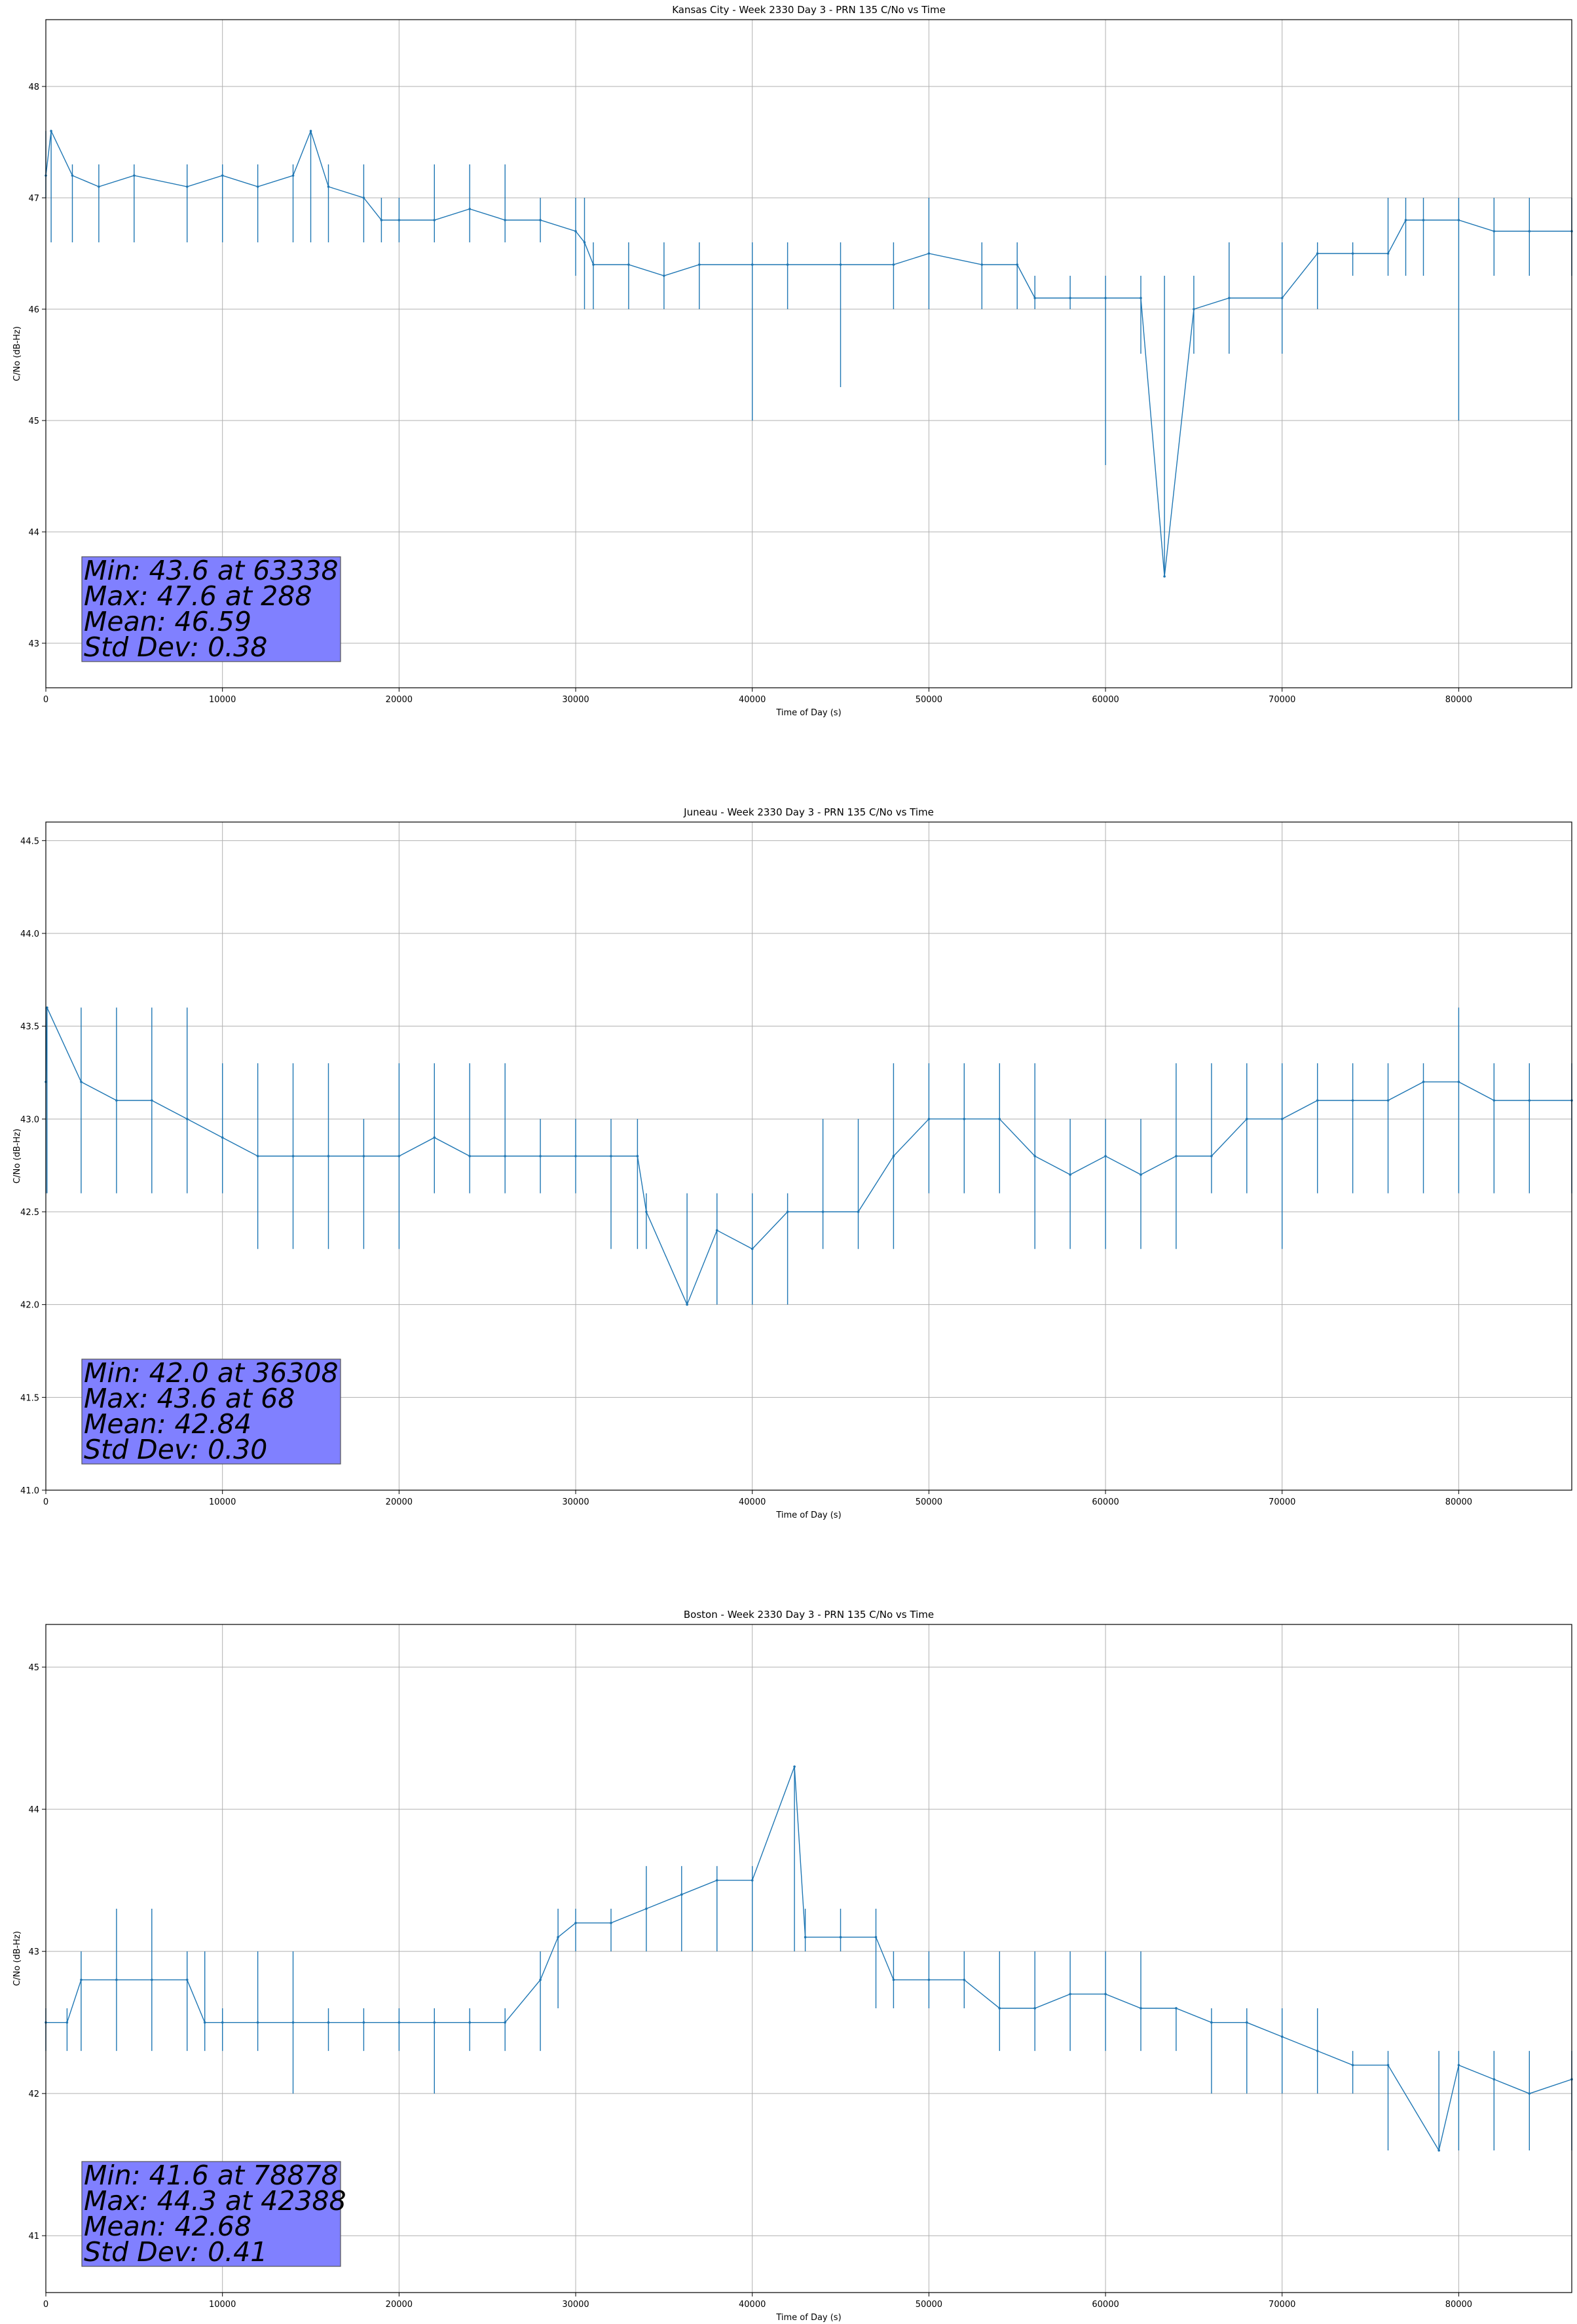 Image resolution: width=1577 pixels, height=2324 pixels. Describe the element at coordinates (29, 1491) in the screenshot. I see `y-tick-label: 41.0` at that location.